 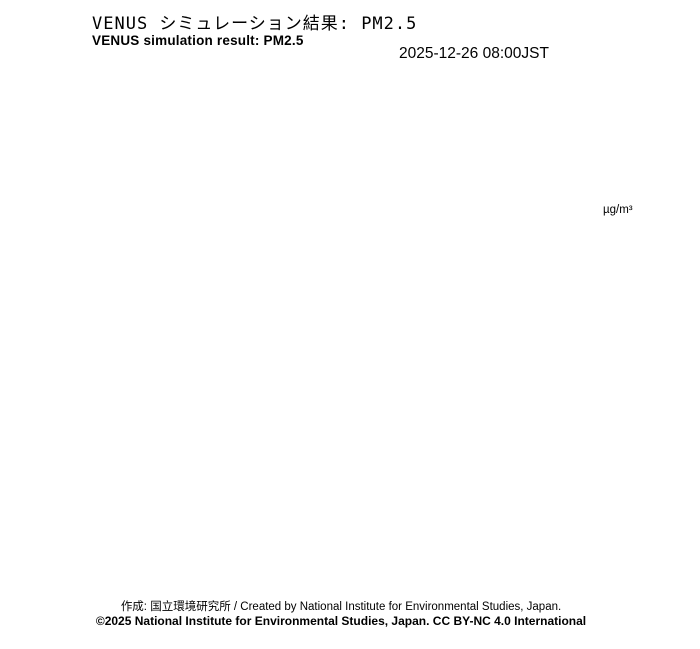 I want to click on page-title-japanese: VENUS シミュレーション結果: PM2.5, so click(x=255, y=24).